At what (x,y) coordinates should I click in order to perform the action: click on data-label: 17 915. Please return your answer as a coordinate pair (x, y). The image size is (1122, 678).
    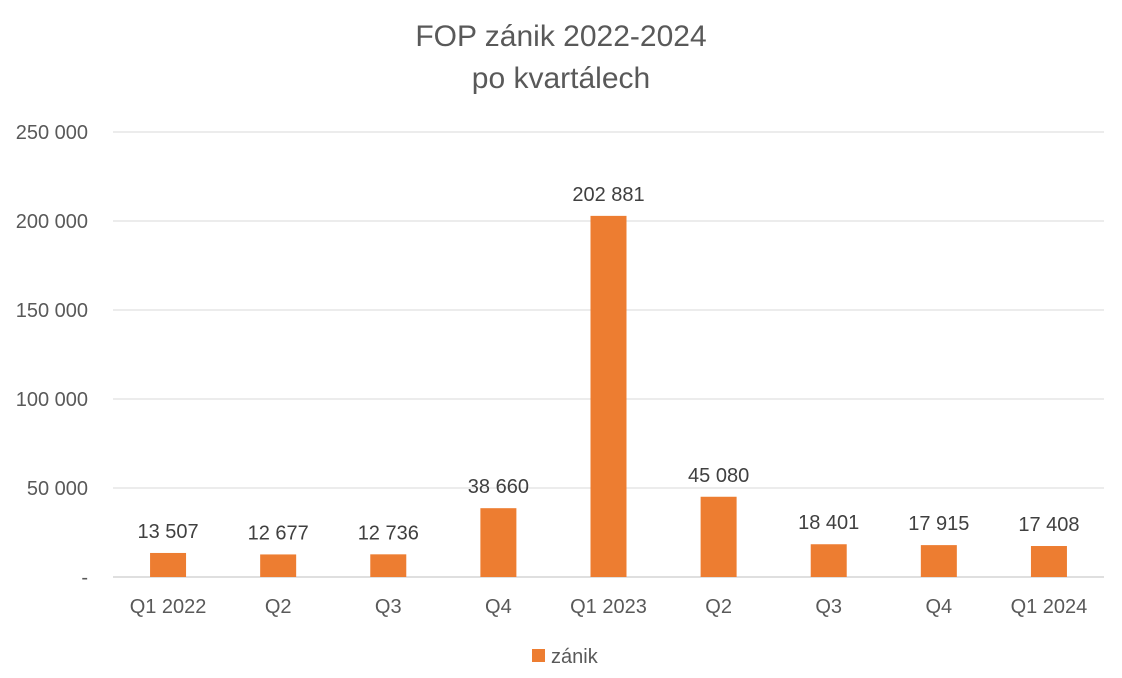
    Looking at the image, I should click on (938, 524).